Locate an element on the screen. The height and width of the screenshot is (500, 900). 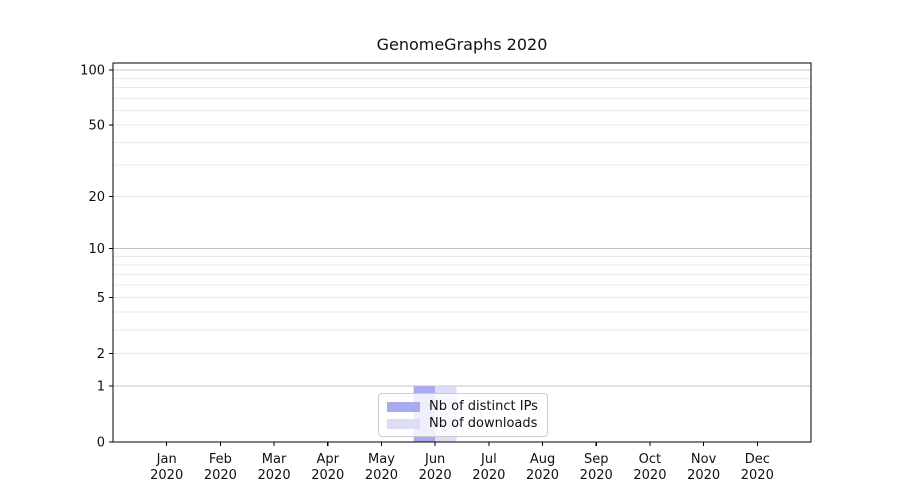
x-tick-label-month: Jul is located at coordinates (488, 459).